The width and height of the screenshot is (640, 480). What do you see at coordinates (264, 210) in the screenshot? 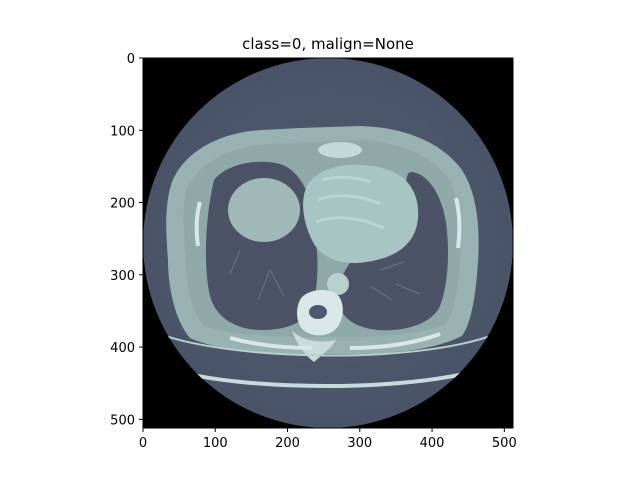
I see `liver-dome` at bounding box center [264, 210].